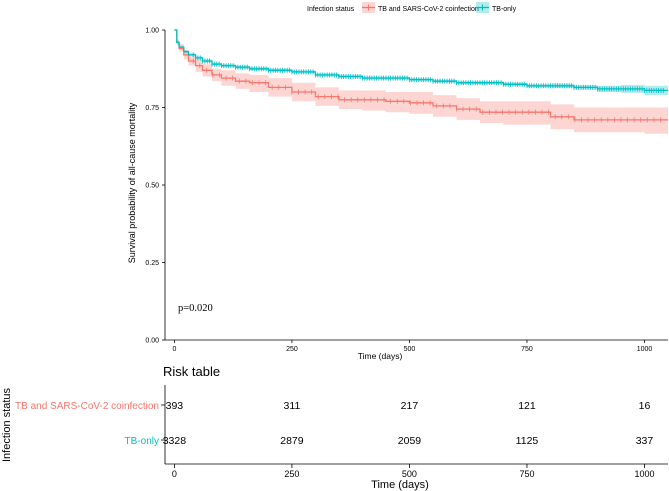 The height and width of the screenshot is (491, 669). What do you see at coordinates (410, 441) in the screenshot?
I see `risk-cell: 2059` at bounding box center [410, 441].